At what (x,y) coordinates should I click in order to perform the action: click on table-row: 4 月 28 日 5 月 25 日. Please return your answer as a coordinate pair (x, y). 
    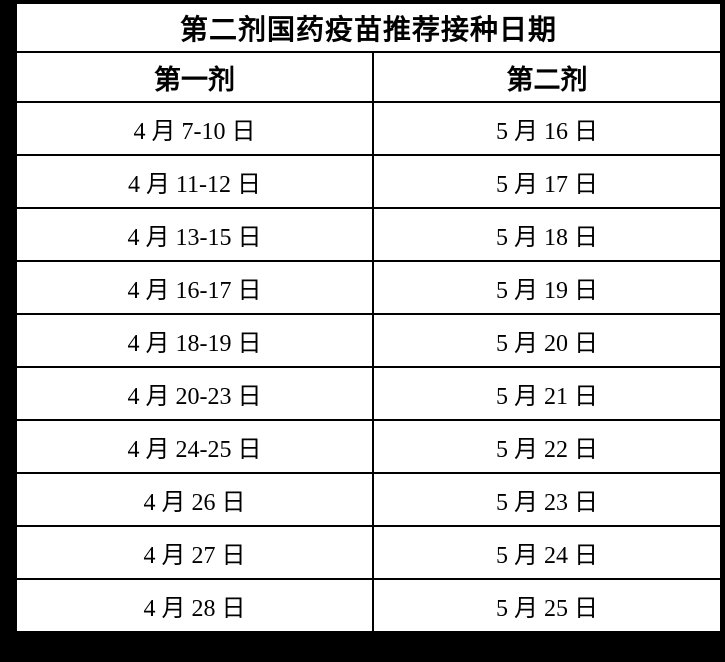
    Looking at the image, I should click on (368, 605).